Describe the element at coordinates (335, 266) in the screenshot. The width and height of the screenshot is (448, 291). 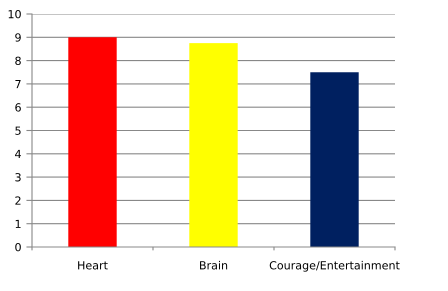
I see `x-tick-label: Courage/Entertainment` at that location.